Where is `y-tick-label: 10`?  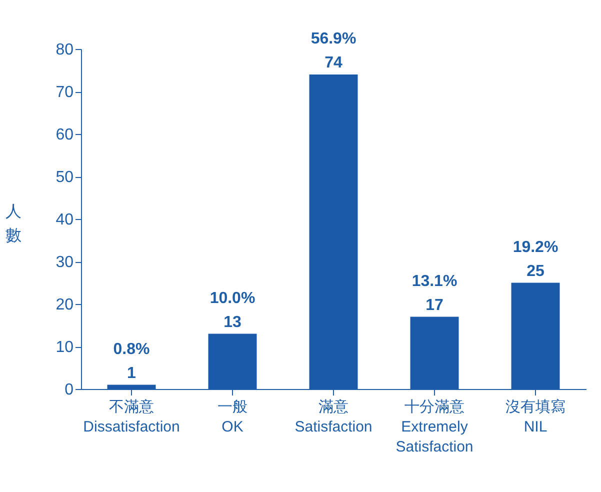
y-tick-label: 10 is located at coordinates (65, 347).